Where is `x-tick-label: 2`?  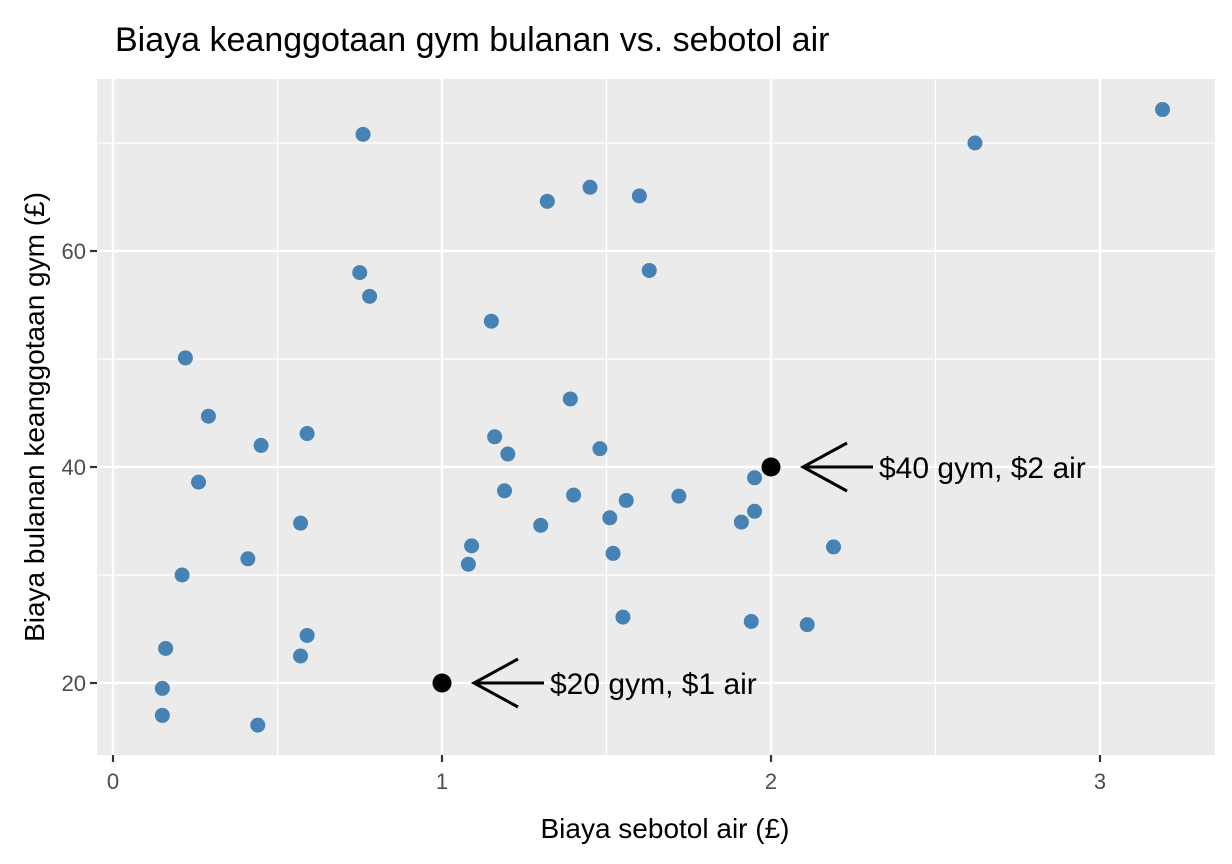 x-tick-label: 2 is located at coordinates (771, 781).